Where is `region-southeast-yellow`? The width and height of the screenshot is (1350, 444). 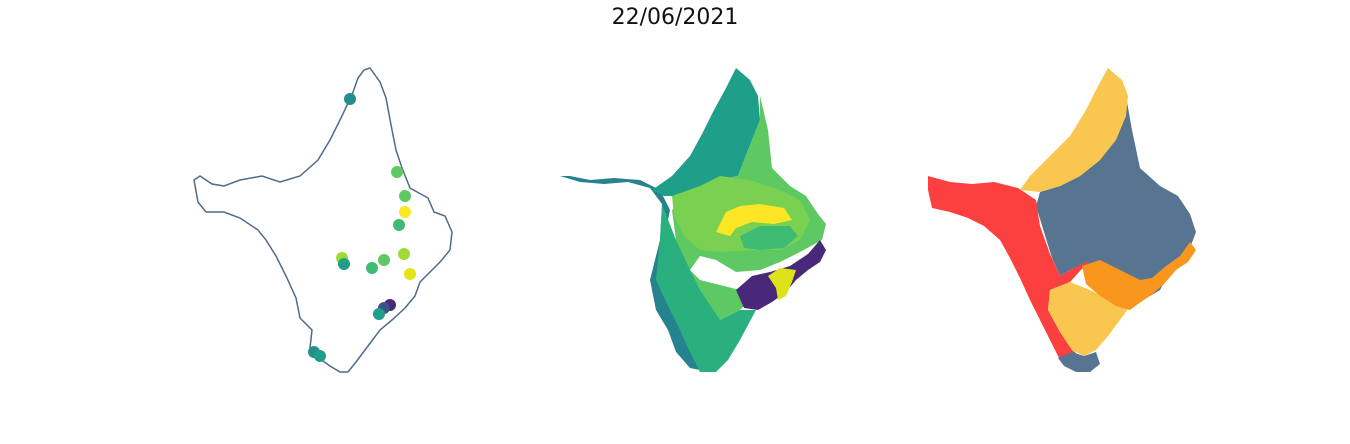
region-southeast-yellow is located at coordinates (782, 284).